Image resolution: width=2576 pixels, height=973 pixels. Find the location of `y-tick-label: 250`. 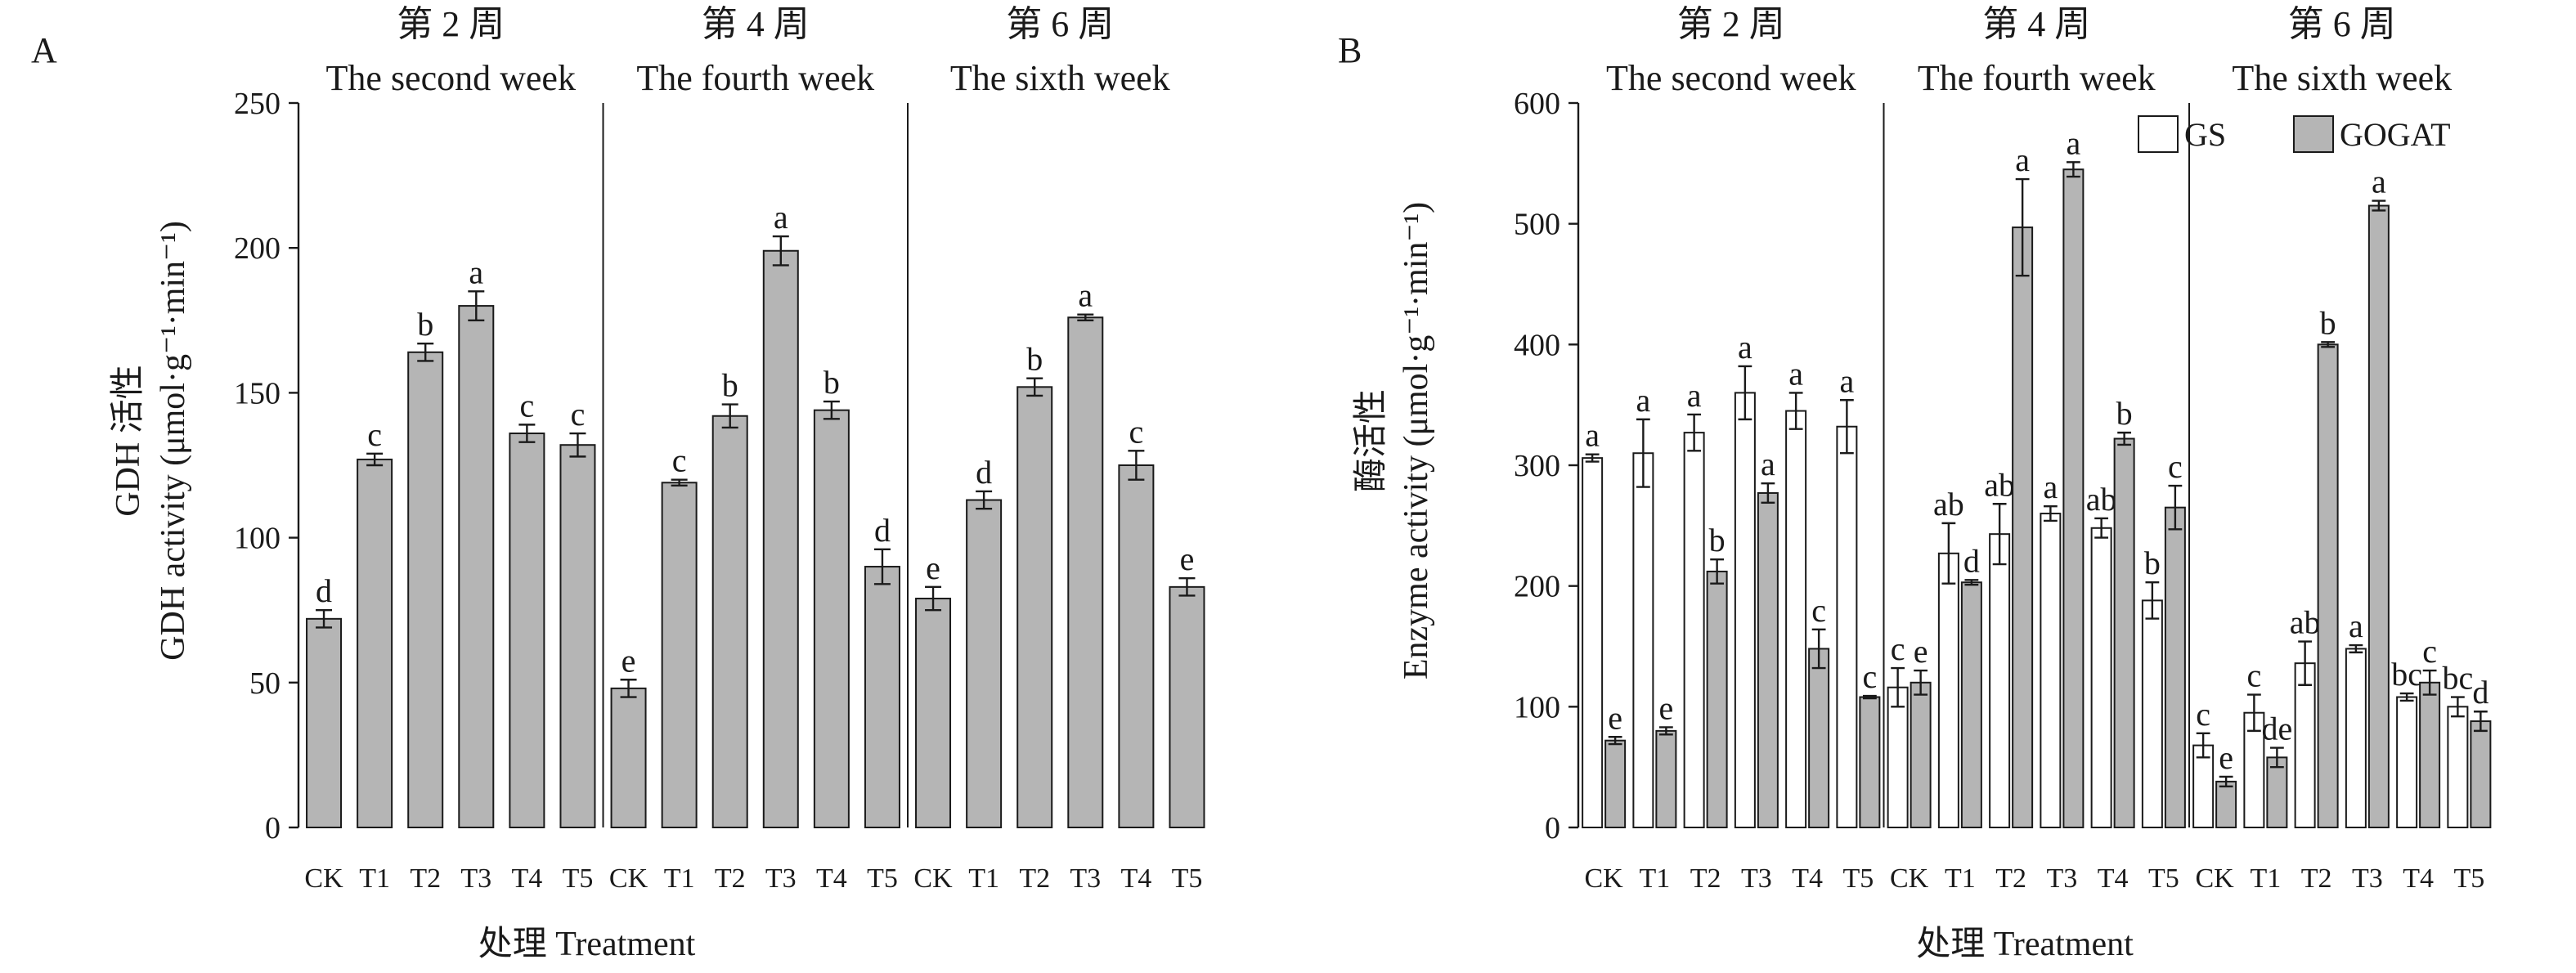

y-tick-label: 250 is located at coordinates (257, 104).